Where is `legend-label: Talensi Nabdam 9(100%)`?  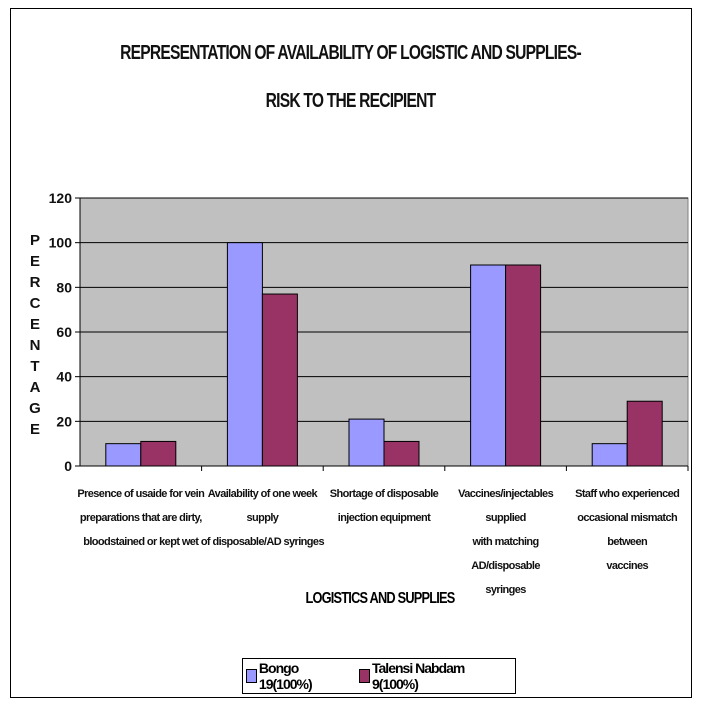
legend-label: Talensi Nabdam 9(100%) is located at coordinates (418, 676).